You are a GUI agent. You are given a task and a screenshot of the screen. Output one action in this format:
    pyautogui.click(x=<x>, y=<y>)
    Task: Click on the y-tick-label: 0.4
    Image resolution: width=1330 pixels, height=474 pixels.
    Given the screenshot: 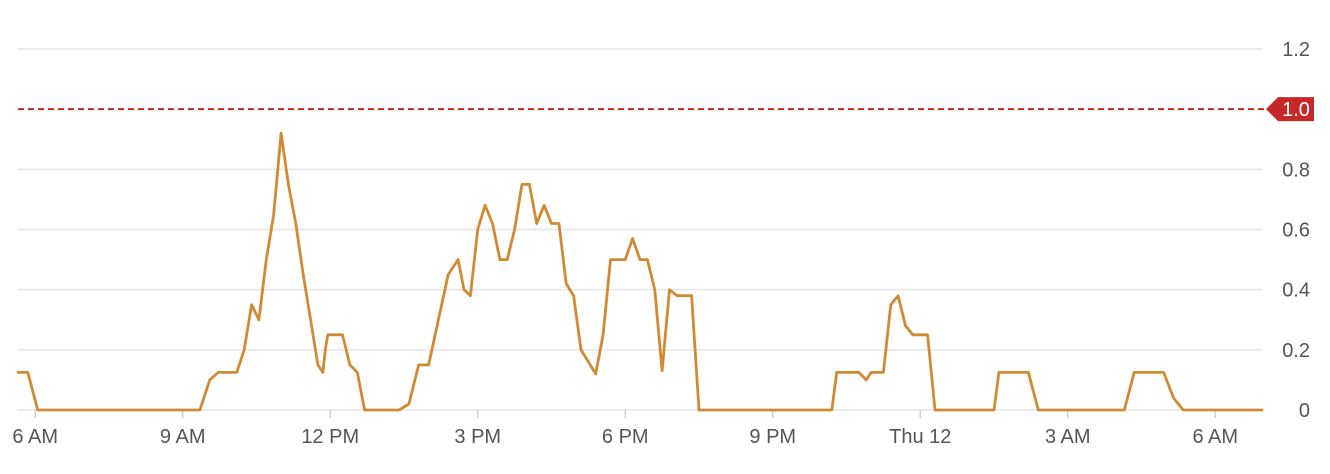 What is the action you would take?
    pyautogui.click(x=1296, y=291)
    